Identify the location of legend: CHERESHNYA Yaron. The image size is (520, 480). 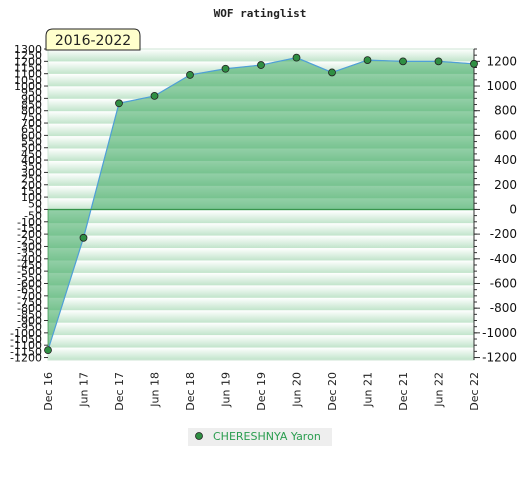
(260, 437).